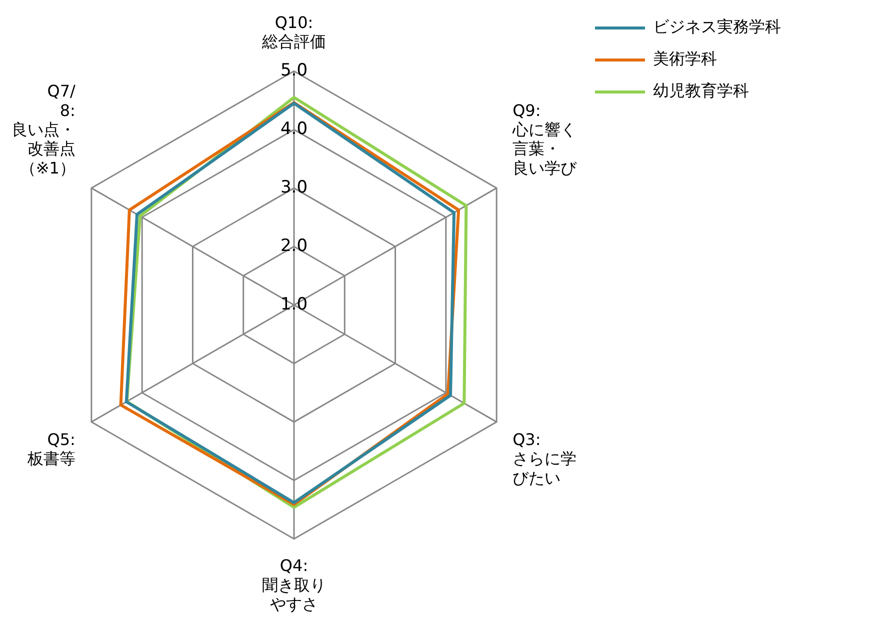 This screenshot has height=630, width=881. Describe the element at coordinates (294, 246) in the screenshot. I see `y-tick-label: 2.0` at that location.